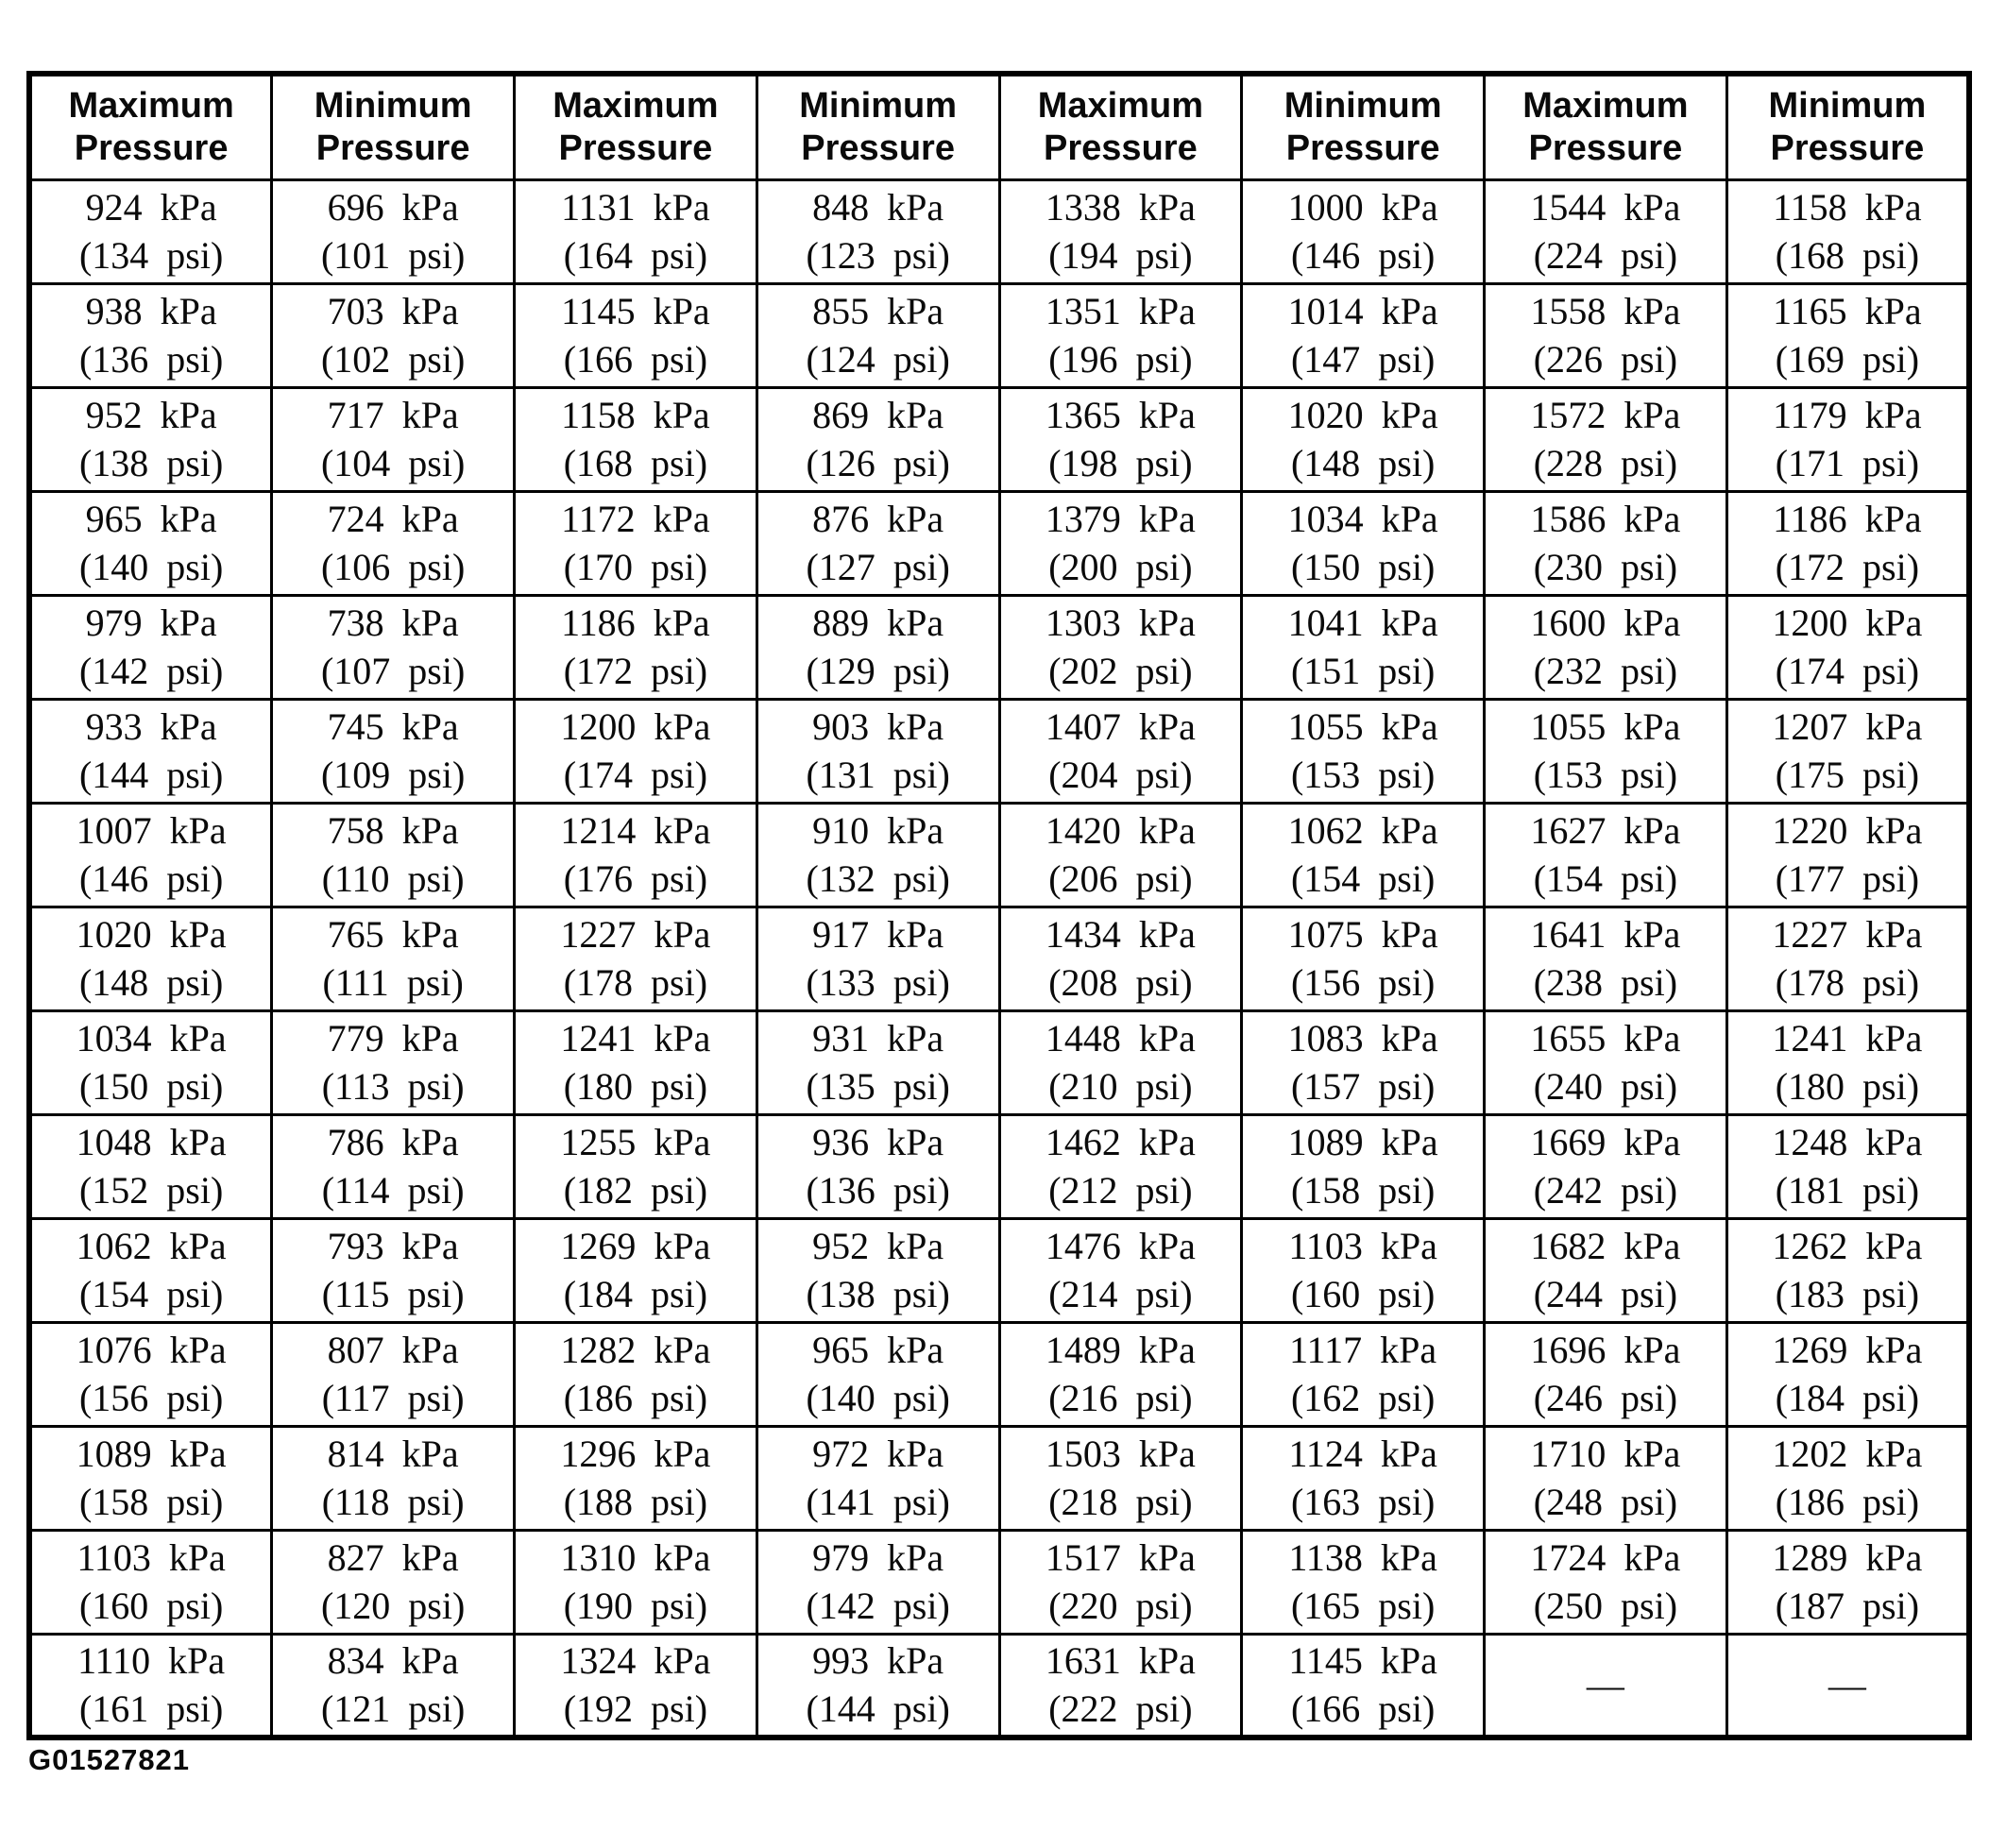 This screenshot has width=2006, height=1848. I want to click on kpa-value: 1600 kPa, so click(1605, 623).